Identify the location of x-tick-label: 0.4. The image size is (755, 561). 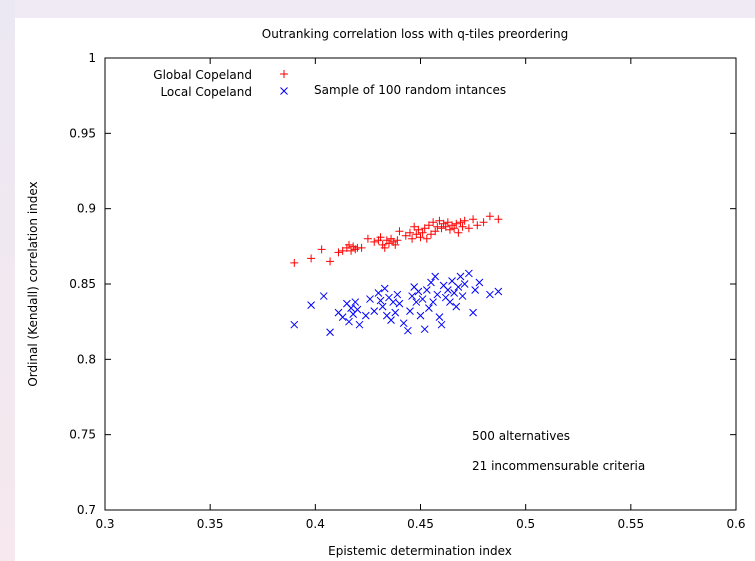
(315, 524).